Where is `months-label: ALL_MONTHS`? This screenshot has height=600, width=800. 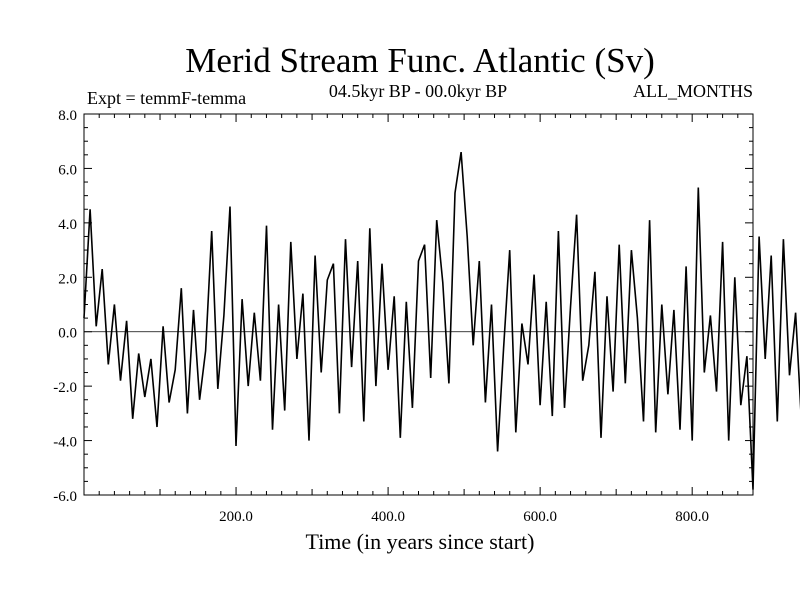
months-label: ALL_MONTHS is located at coordinates (693, 91).